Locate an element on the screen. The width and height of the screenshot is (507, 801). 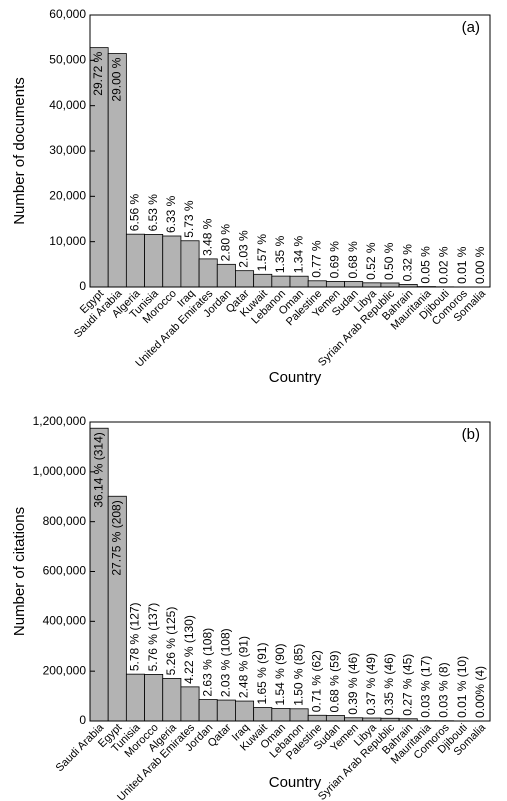
bar-label: 2.48 % (91) is located at coordinates (244, 667).